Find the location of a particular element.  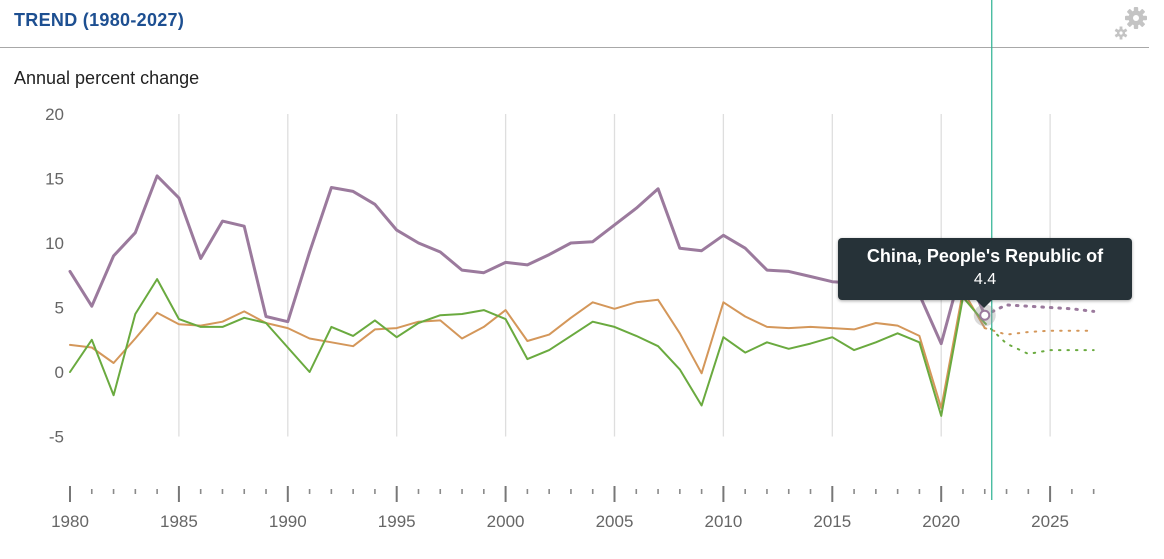

y-axis-ticks: 20 15 10 5 0 -5 is located at coordinates (54, 276).